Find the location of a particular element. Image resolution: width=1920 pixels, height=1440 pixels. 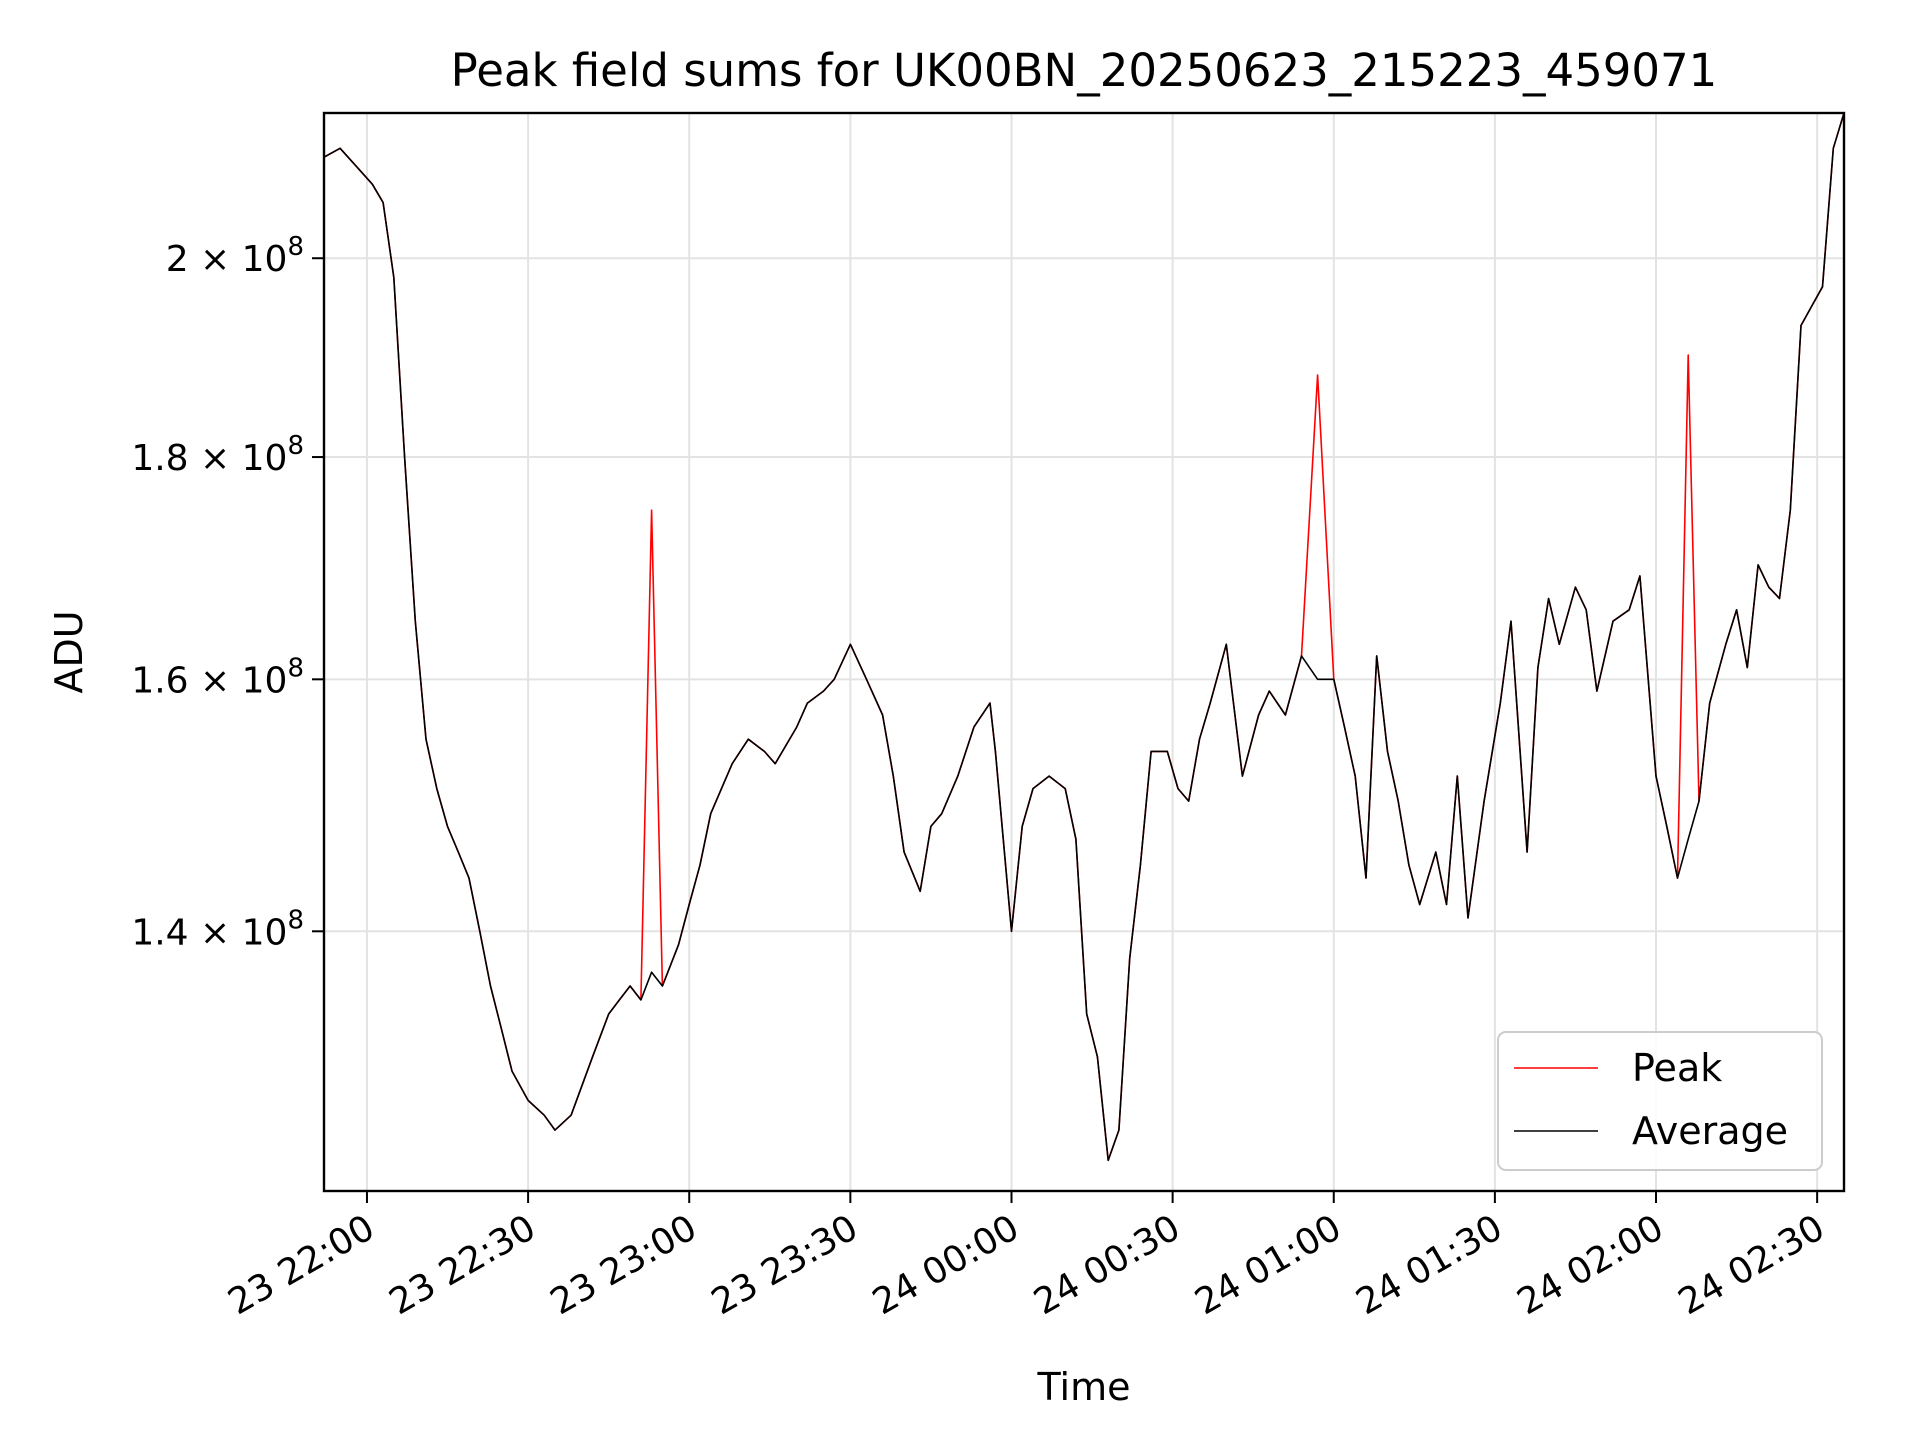

legend: Peak Average is located at coordinates (1660, 1101).